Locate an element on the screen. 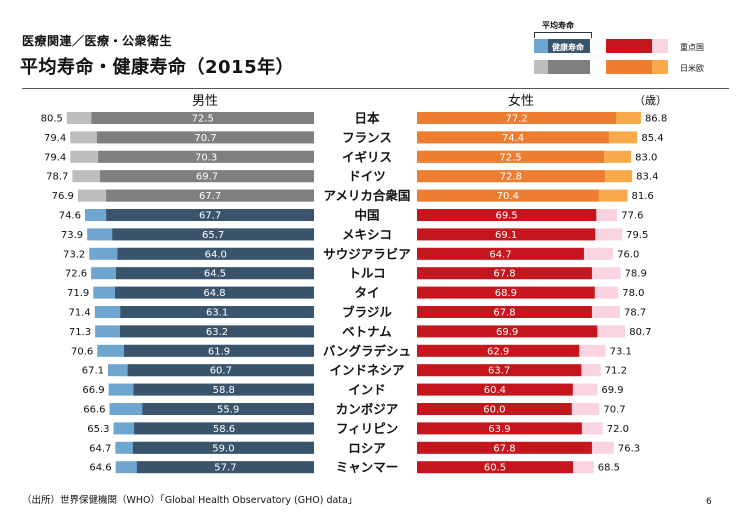 This screenshot has height=515, width=749. female-healthy-label: 77.2 is located at coordinates (516, 119).